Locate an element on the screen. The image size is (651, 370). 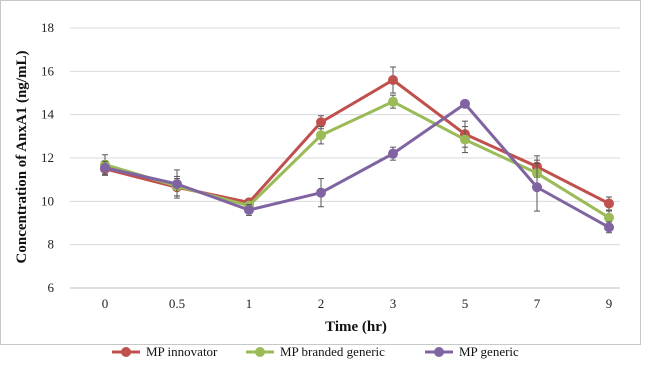
x-tick-label: 7 is located at coordinates (537, 303).